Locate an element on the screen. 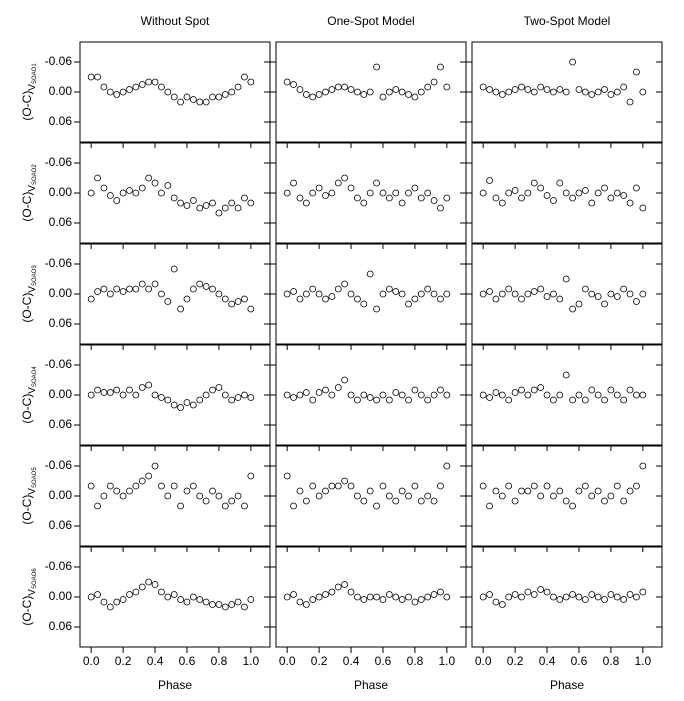 The width and height of the screenshot is (684, 701). x-tick-label: 0.6 is located at coordinates (383, 661).